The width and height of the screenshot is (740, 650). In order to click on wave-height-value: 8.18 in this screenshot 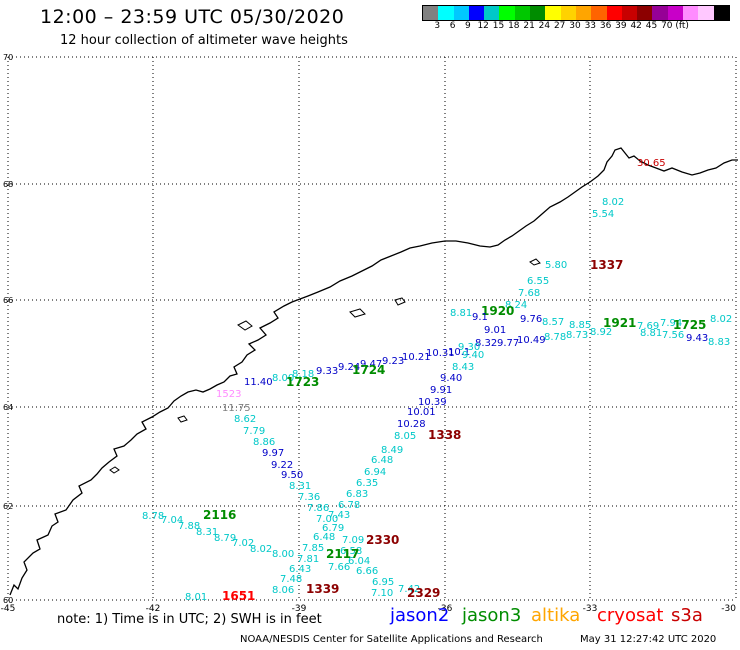, I will do `click(303, 374)`.